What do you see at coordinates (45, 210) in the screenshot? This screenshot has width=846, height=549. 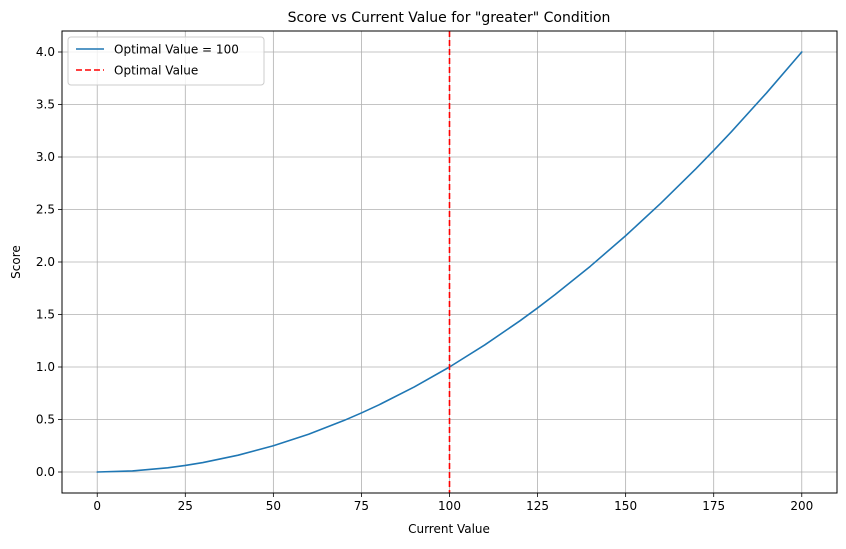 I see `y-tick-label: 2.5` at bounding box center [45, 210].